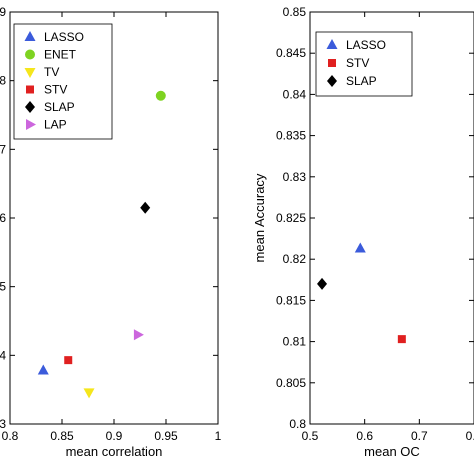 The image size is (474, 474). What do you see at coordinates (114, 436) in the screenshot?
I see `x-tick-label: 0.9` at bounding box center [114, 436].